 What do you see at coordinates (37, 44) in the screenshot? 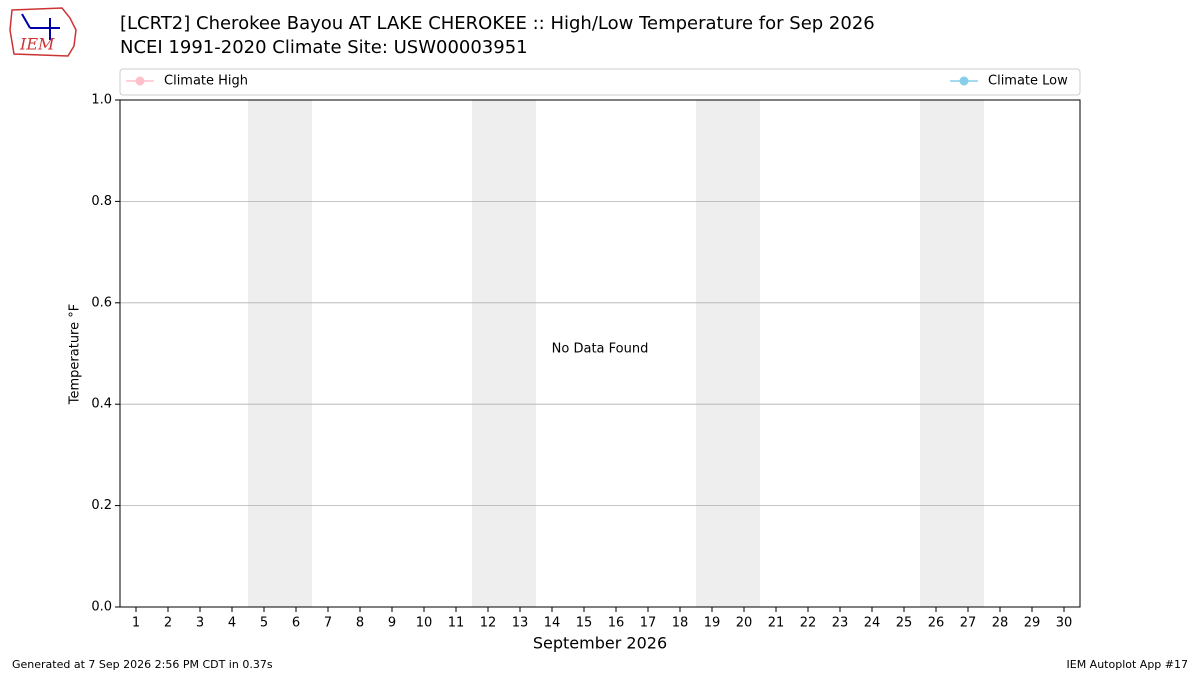
I see `logo-text: IEM` at bounding box center [37, 44].